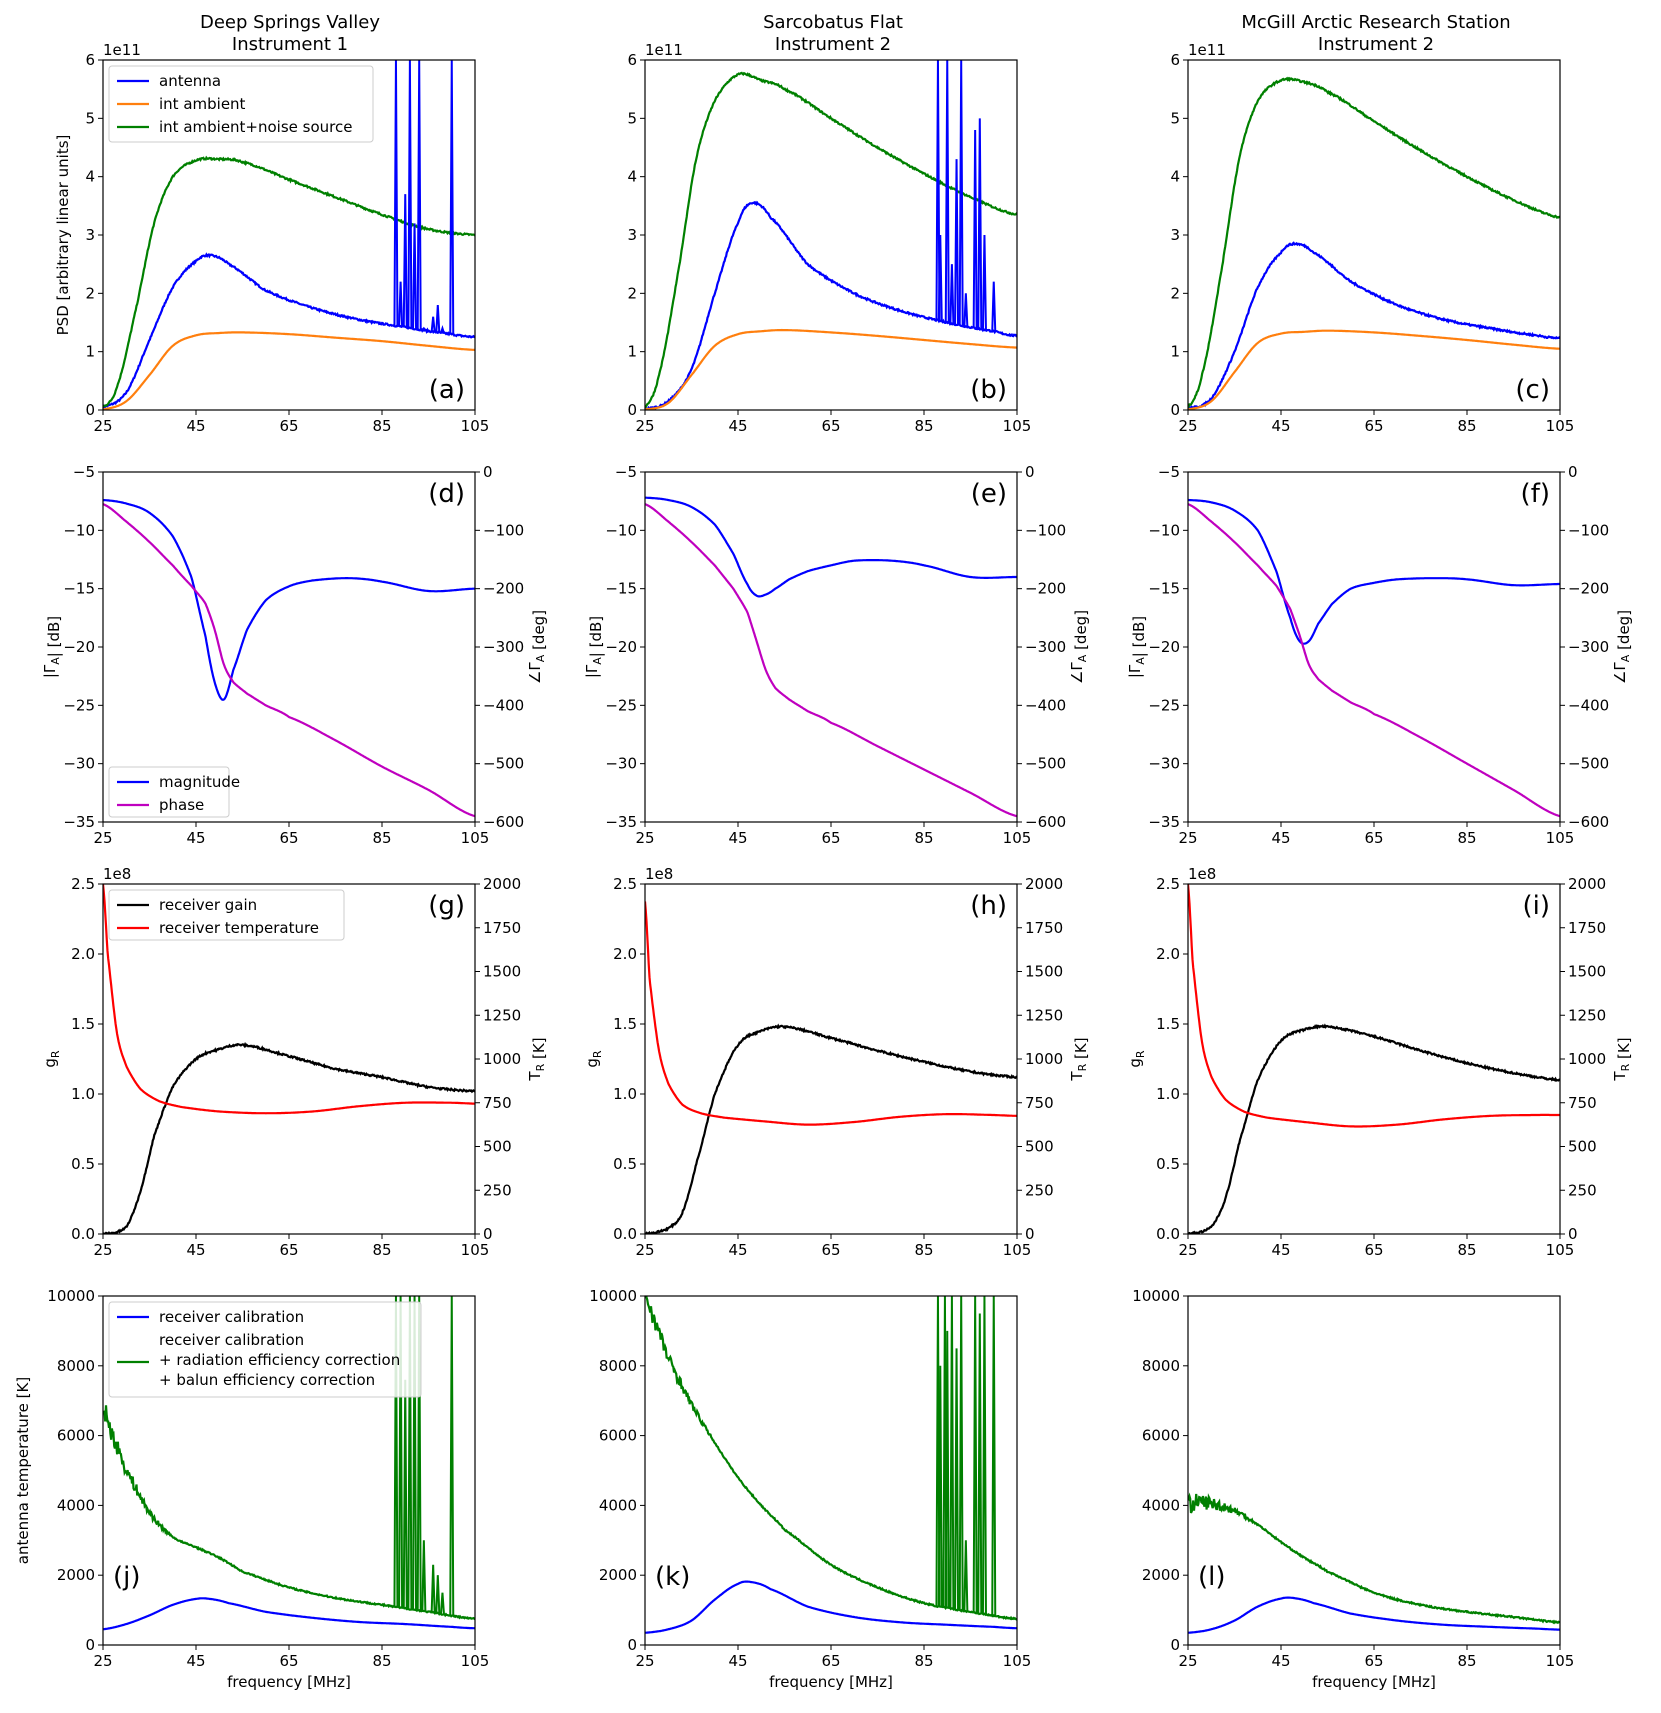  What do you see at coordinates (90, 60) in the screenshot?
I see `y-tick-label: 6` at bounding box center [90, 60].